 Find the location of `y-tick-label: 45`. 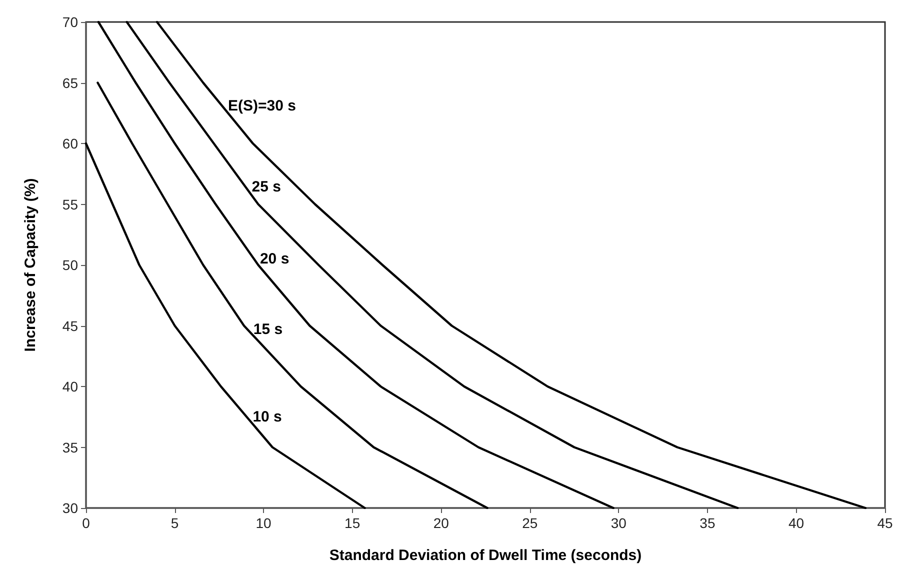

y-tick-label: 45 is located at coordinates (70, 326).